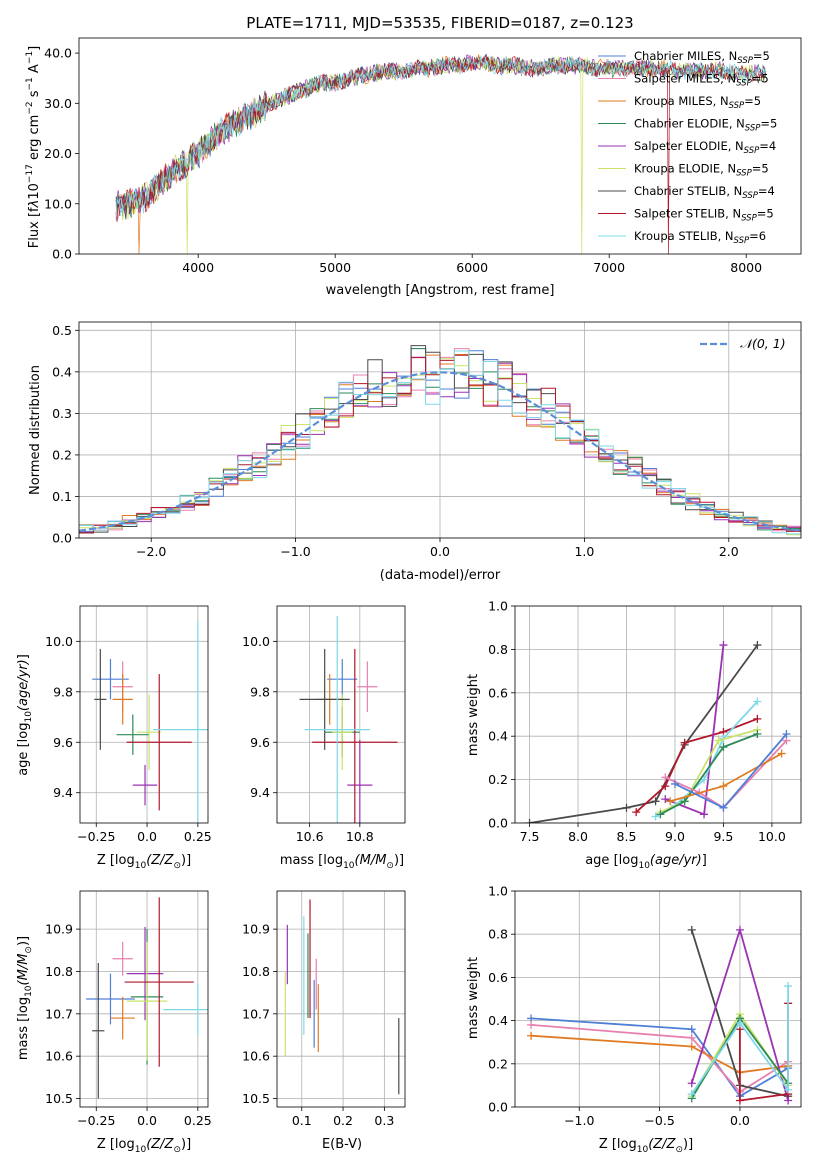 Image resolution: width=819 pixels, height=1170 pixels. I want to click on z-weight-xlabel: Z [log10(Z/Z⊙)], so click(646, 1146).